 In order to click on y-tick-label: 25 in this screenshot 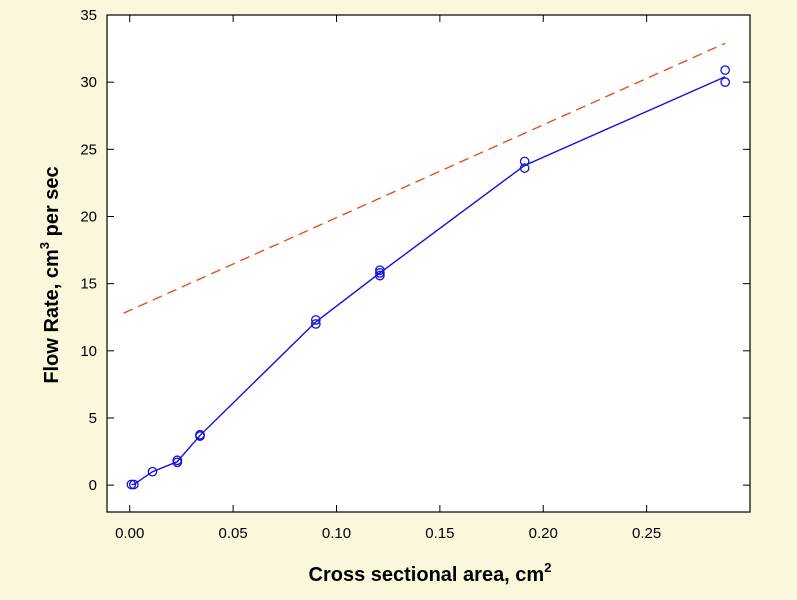, I will do `click(88, 149)`.